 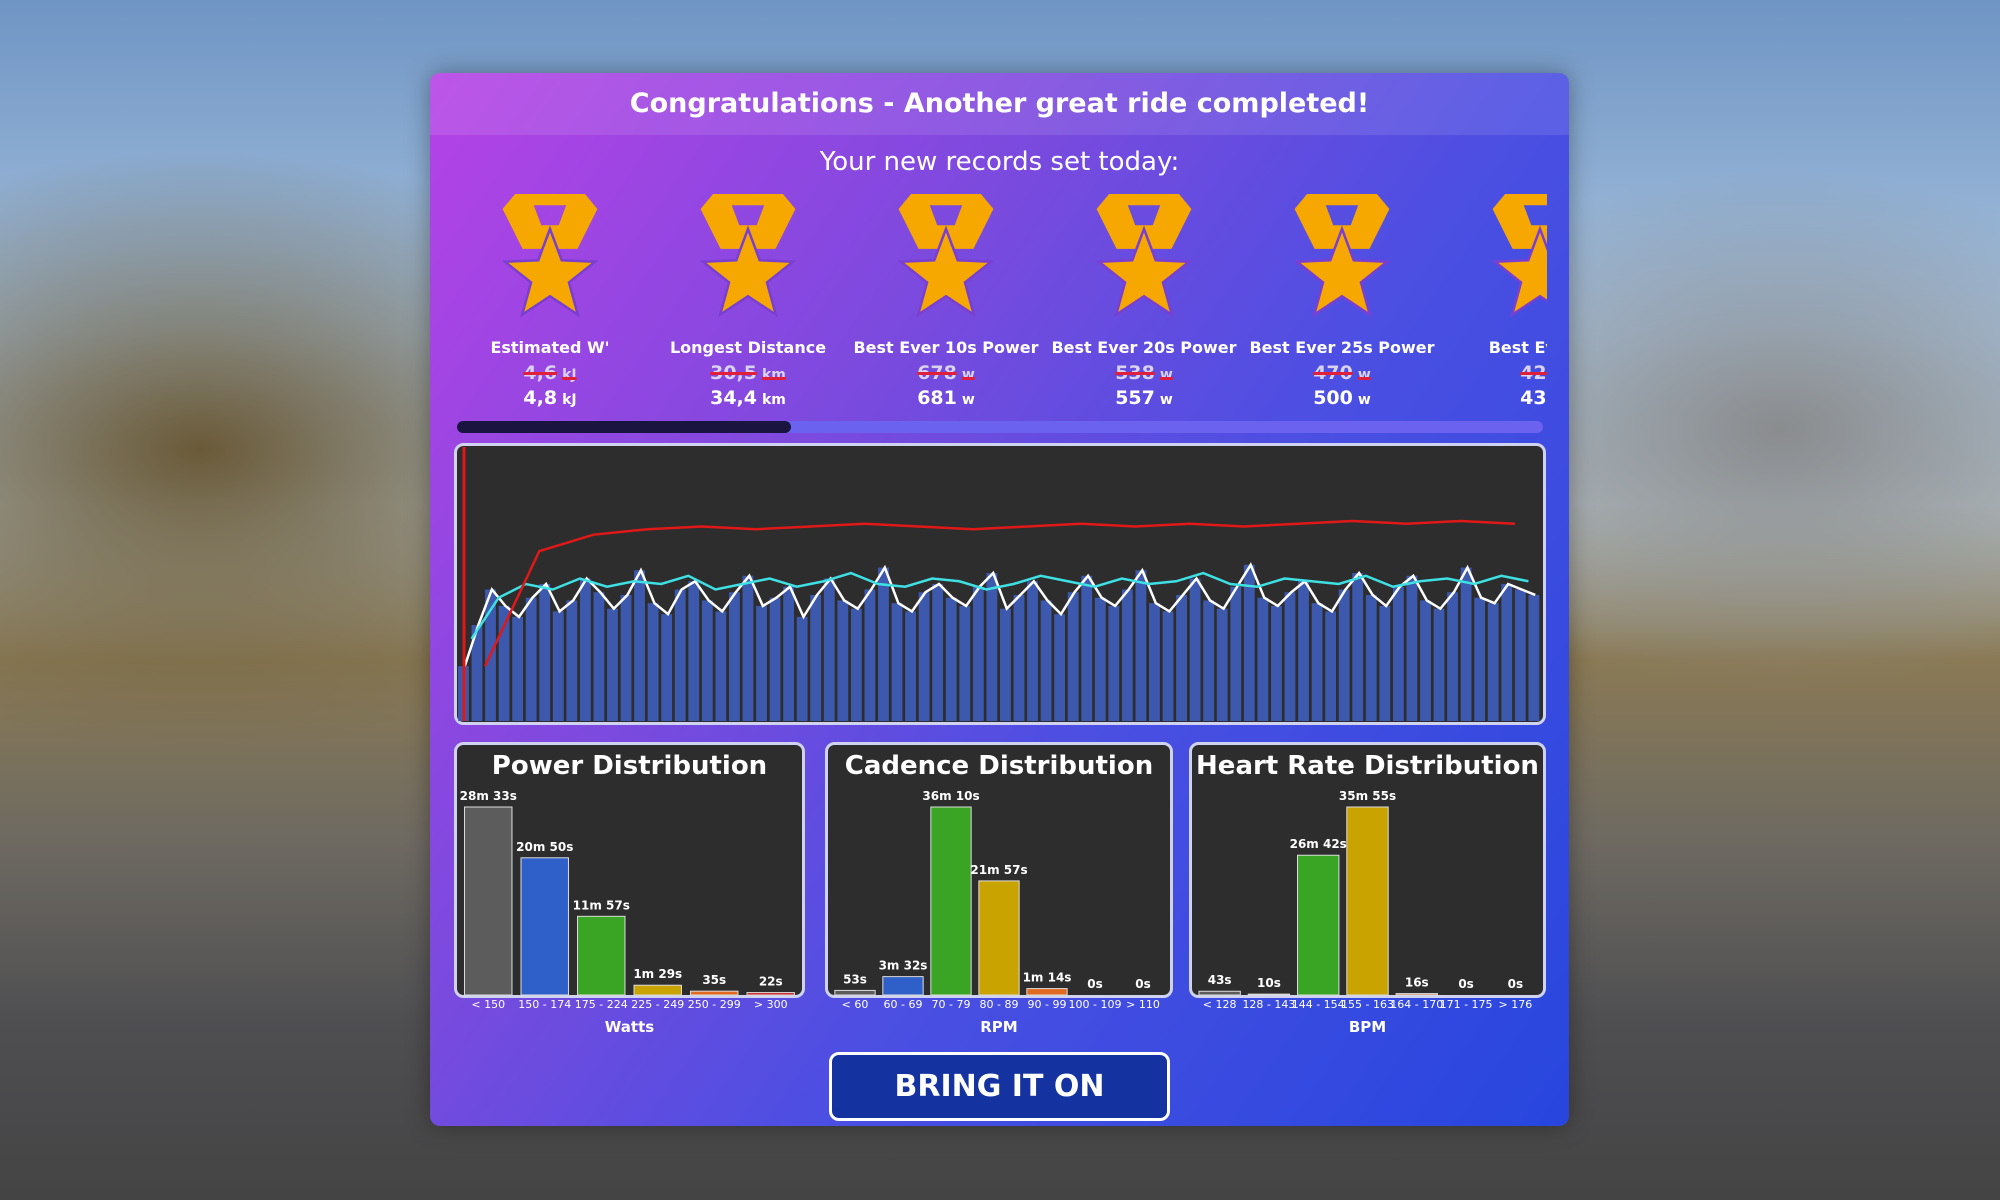 I want to click on record-label: Best Ever 20s Power, so click(x=1144, y=347).